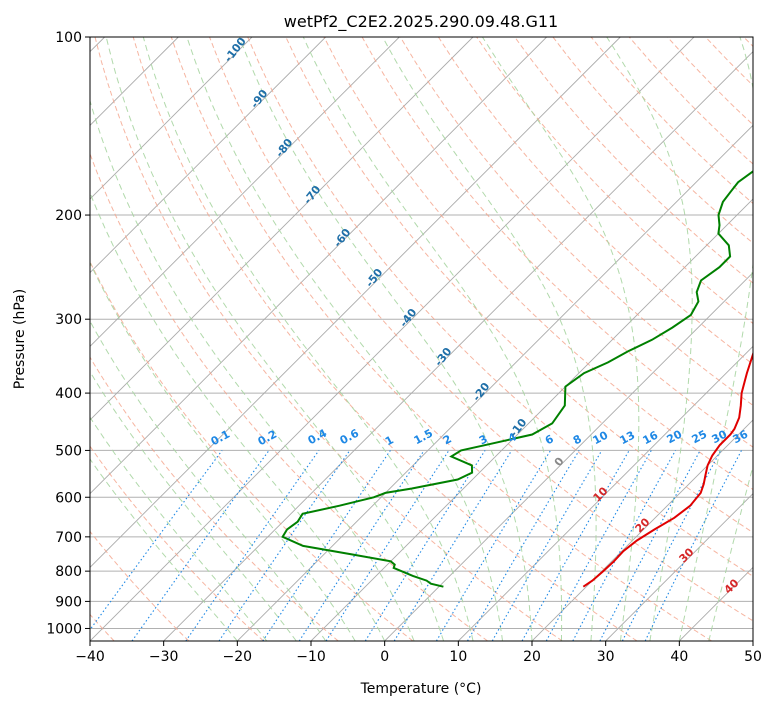 The image size is (775, 708). What do you see at coordinates (628, 438) in the screenshot?
I see `mixing-ratio-label: 13` at bounding box center [628, 438].